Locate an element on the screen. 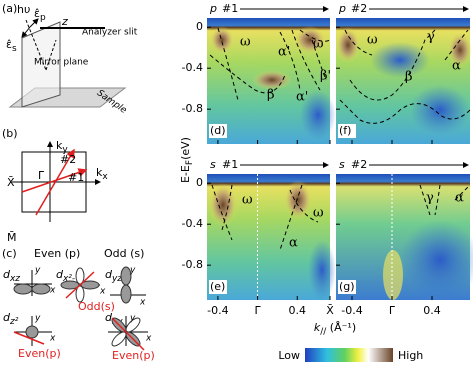  colorbar-high: High is located at coordinates (410, 355).